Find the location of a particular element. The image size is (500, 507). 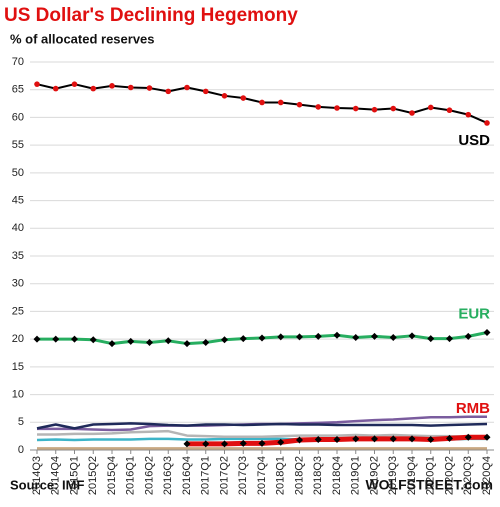

x-tick-label: 2017Q2 is located at coordinates (224, 475).